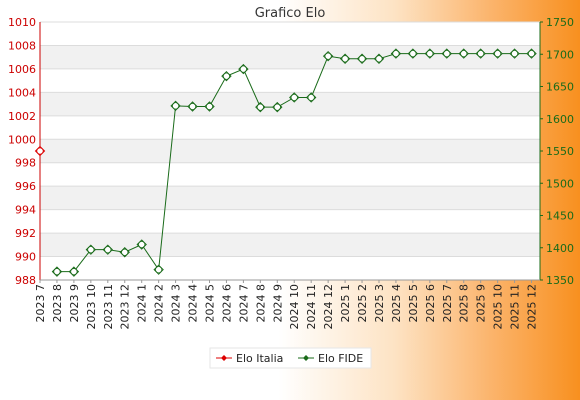  I want to click on legend-label-elo-fide: Elo FIDE, so click(340, 358).